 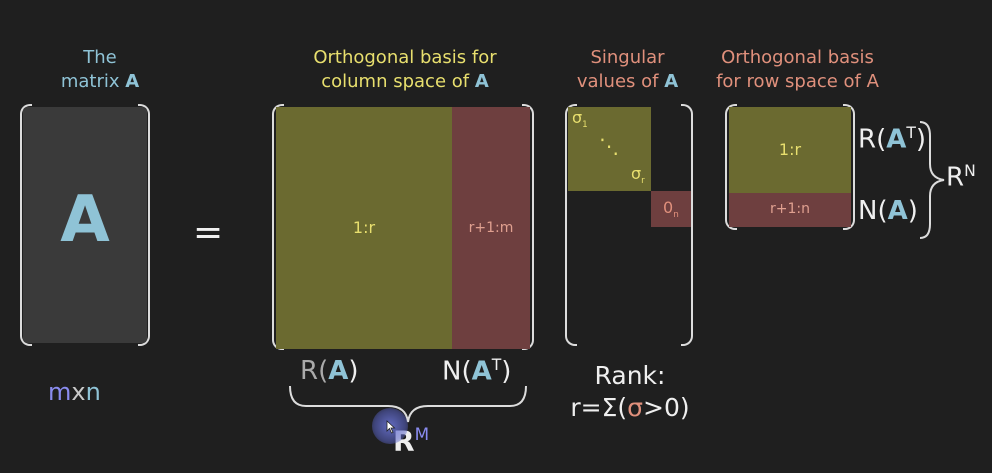 I want to click on sigma-diag-block, so click(x=609, y=149).